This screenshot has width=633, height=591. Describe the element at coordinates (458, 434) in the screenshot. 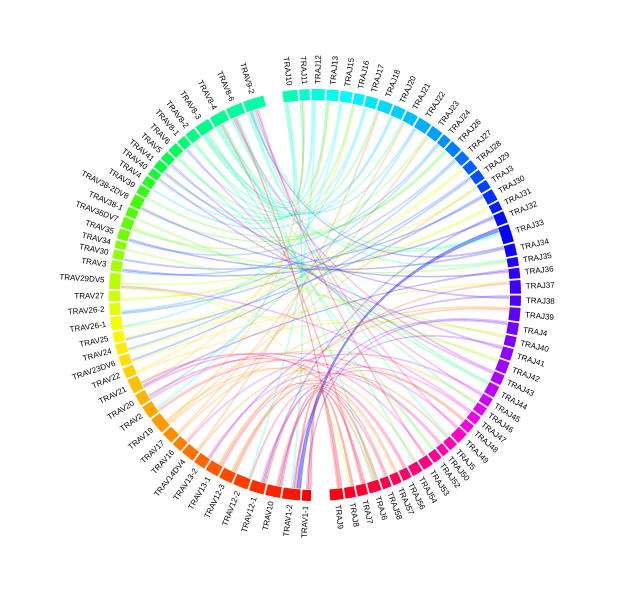

I see `sector-TRAJ49` at that location.